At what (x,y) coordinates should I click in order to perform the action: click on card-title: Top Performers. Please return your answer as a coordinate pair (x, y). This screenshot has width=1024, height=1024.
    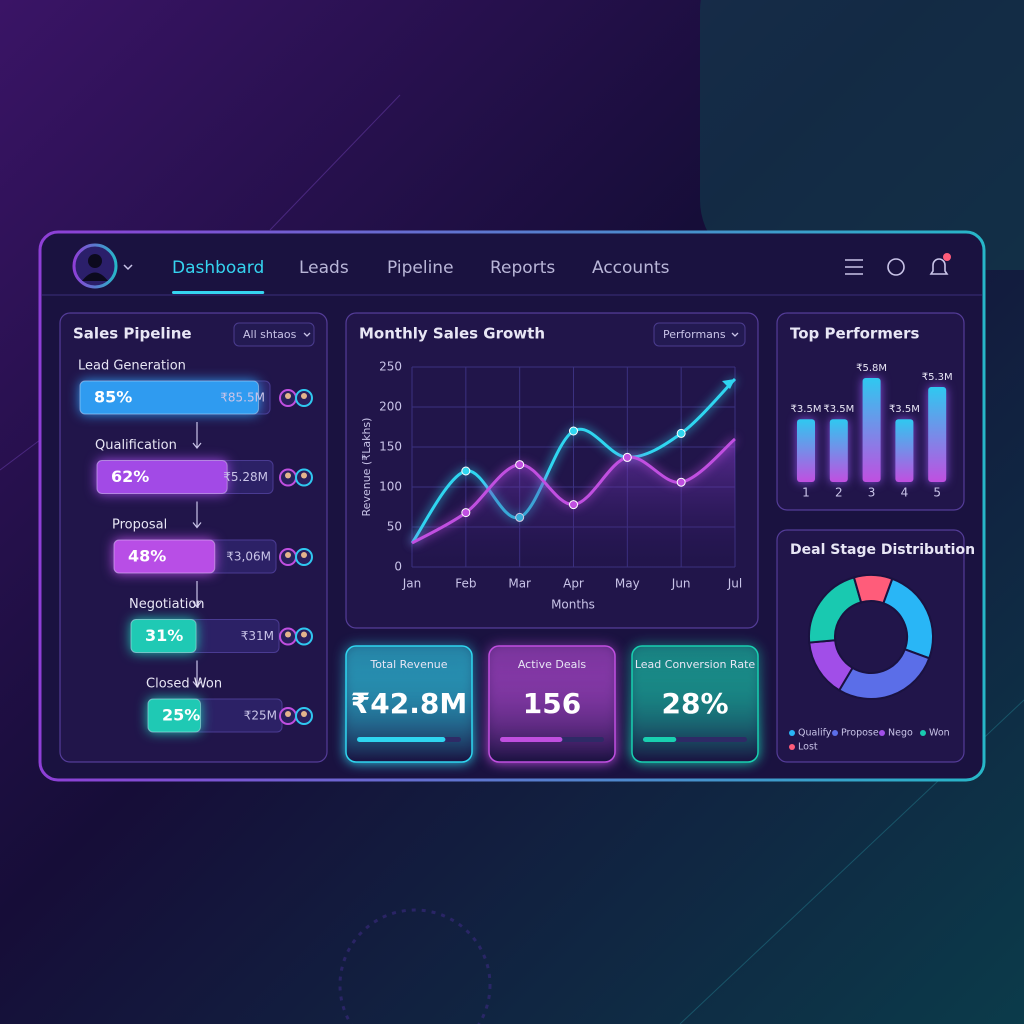
    Looking at the image, I should click on (854, 334).